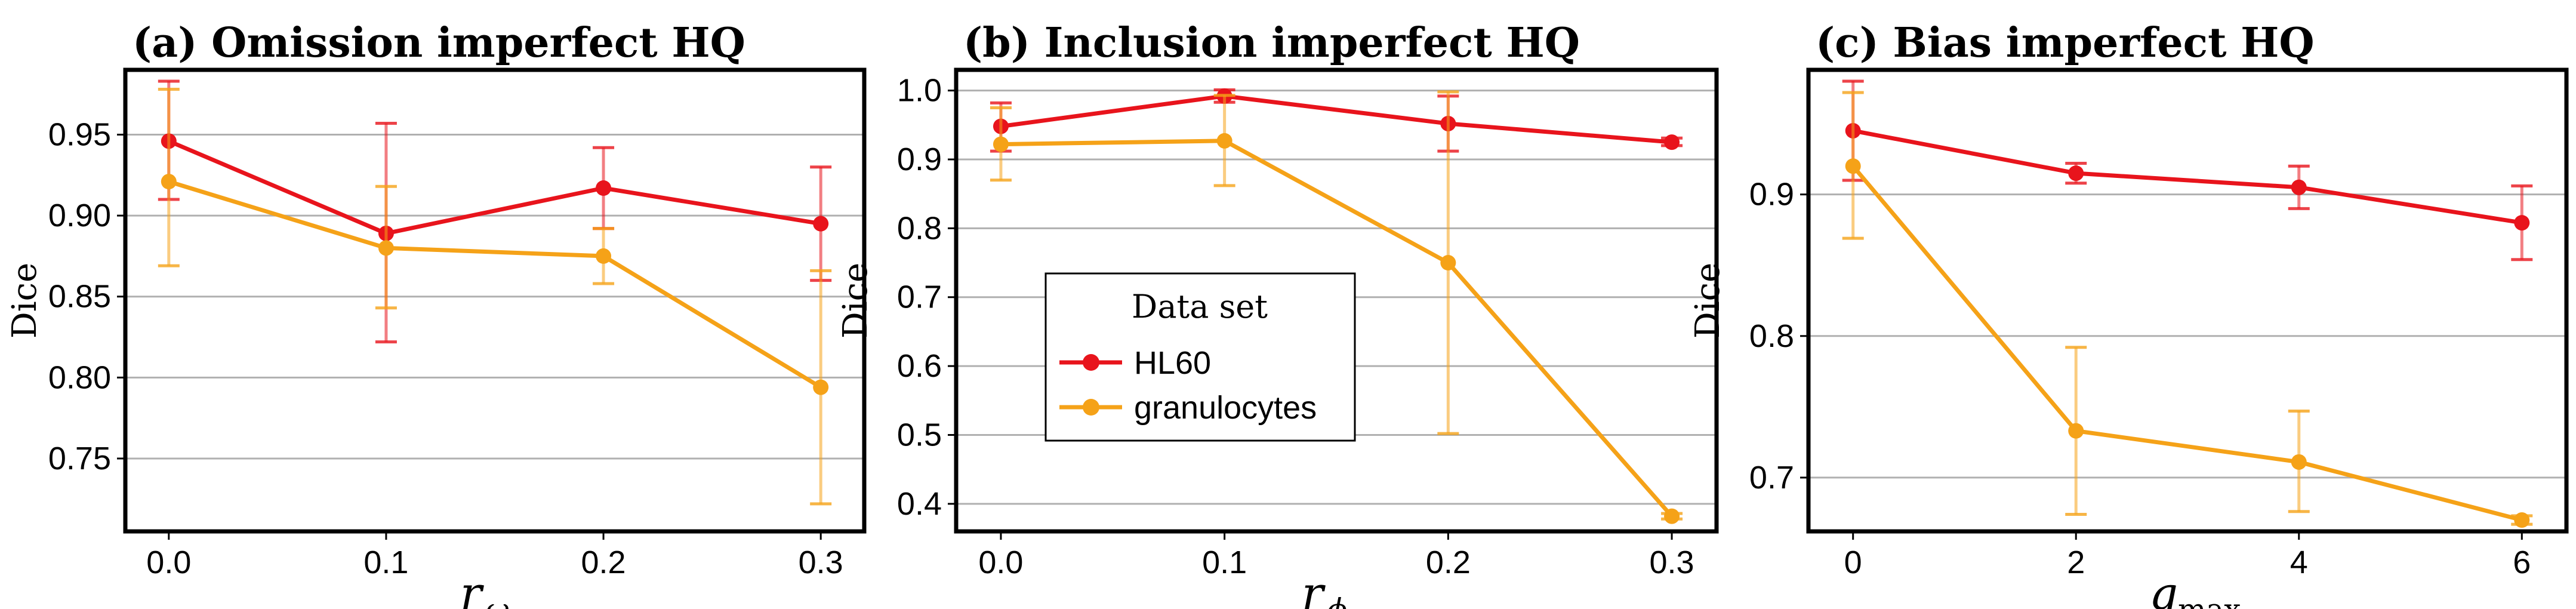 This screenshot has height=609, width=2576. I want to click on p0-xtick-label: 0.0, so click(168, 562).